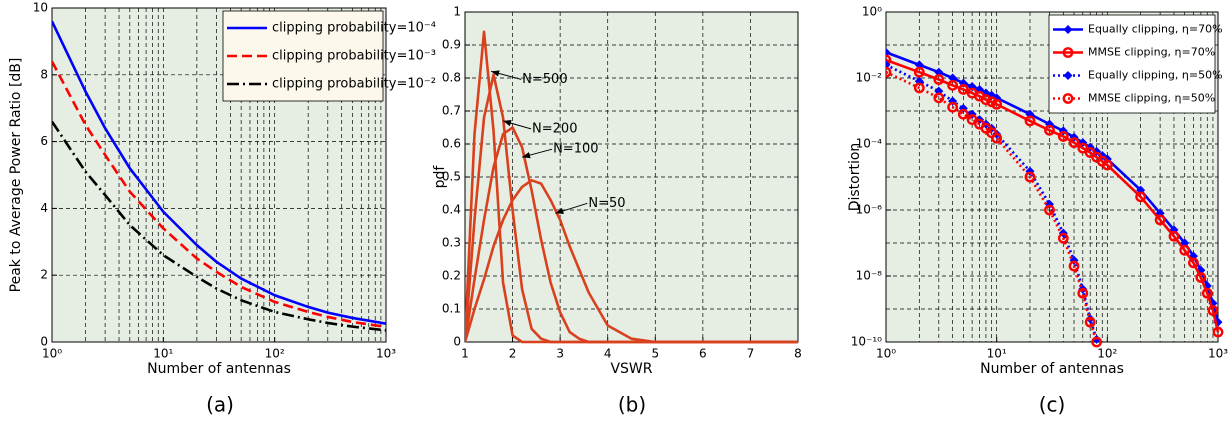 The height and width of the screenshot is (423, 1231). What do you see at coordinates (457, 12) in the screenshot?
I see `y-tick-label: 1` at bounding box center [457, 12].